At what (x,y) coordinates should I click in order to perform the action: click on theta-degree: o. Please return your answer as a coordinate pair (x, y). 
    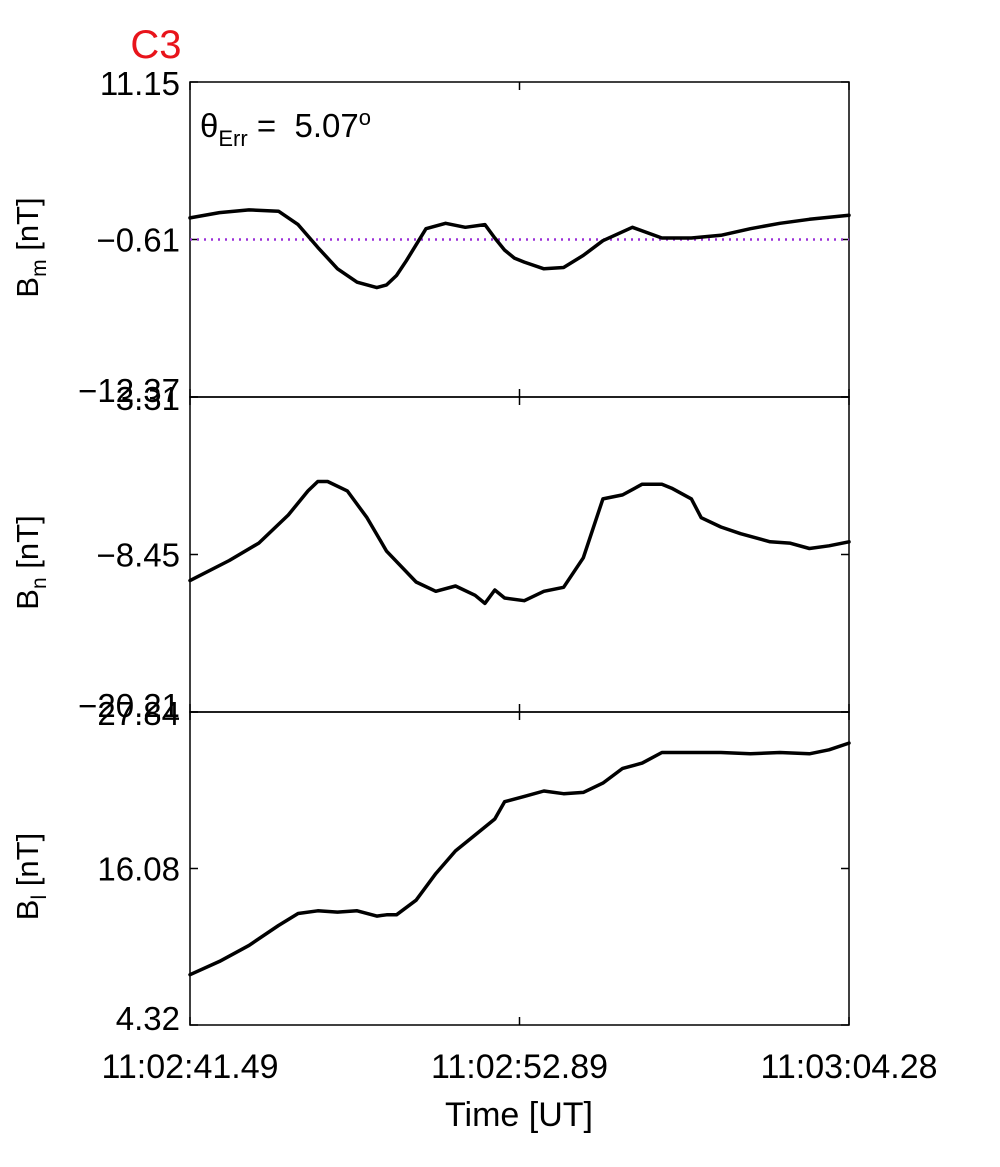
    Looking at the image, I should click on (365, 117).